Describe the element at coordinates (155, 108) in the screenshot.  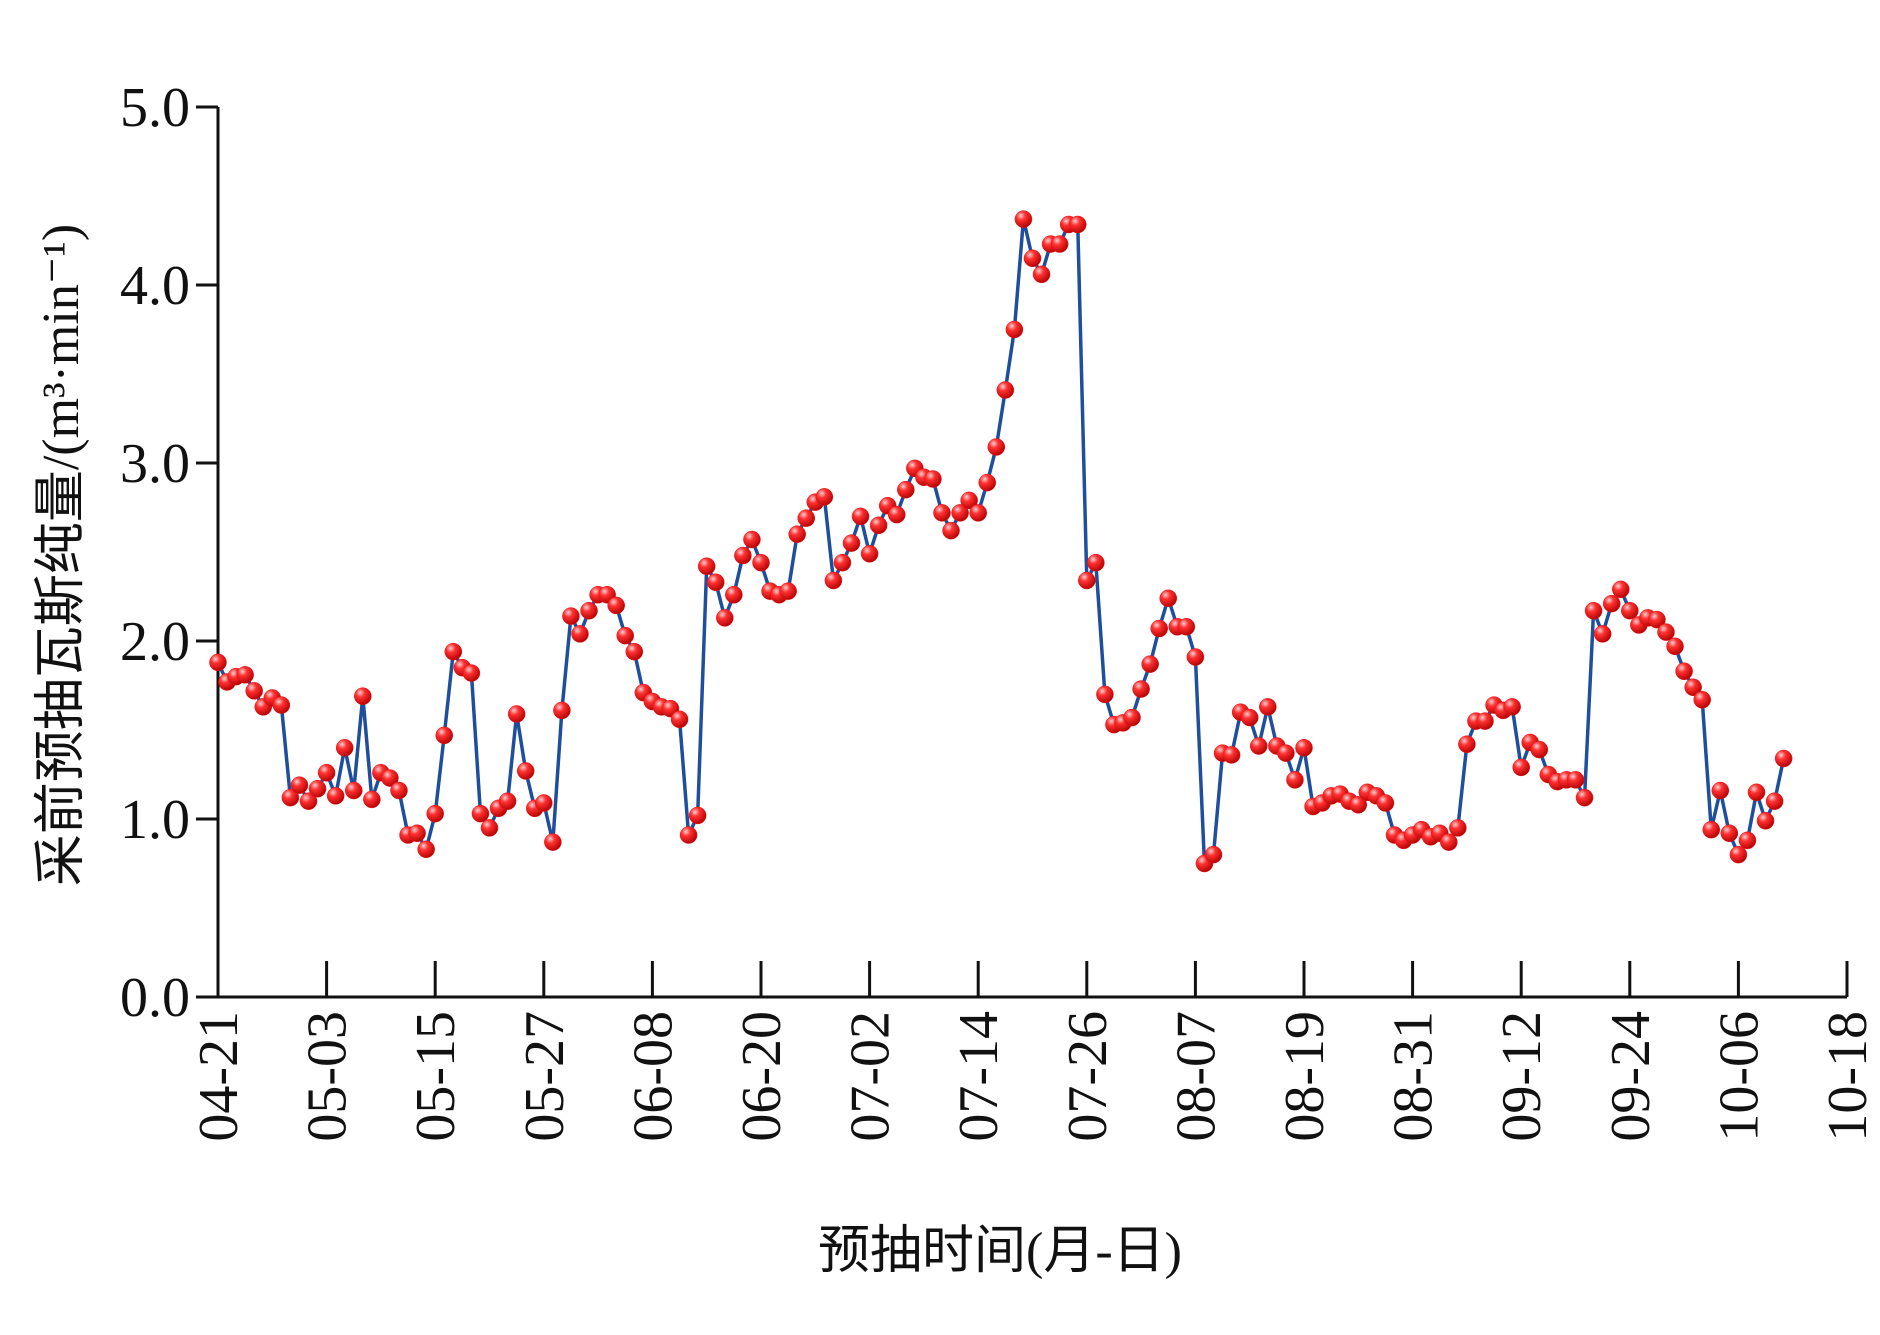
I see `y-tick-label: 5.0` at that location.